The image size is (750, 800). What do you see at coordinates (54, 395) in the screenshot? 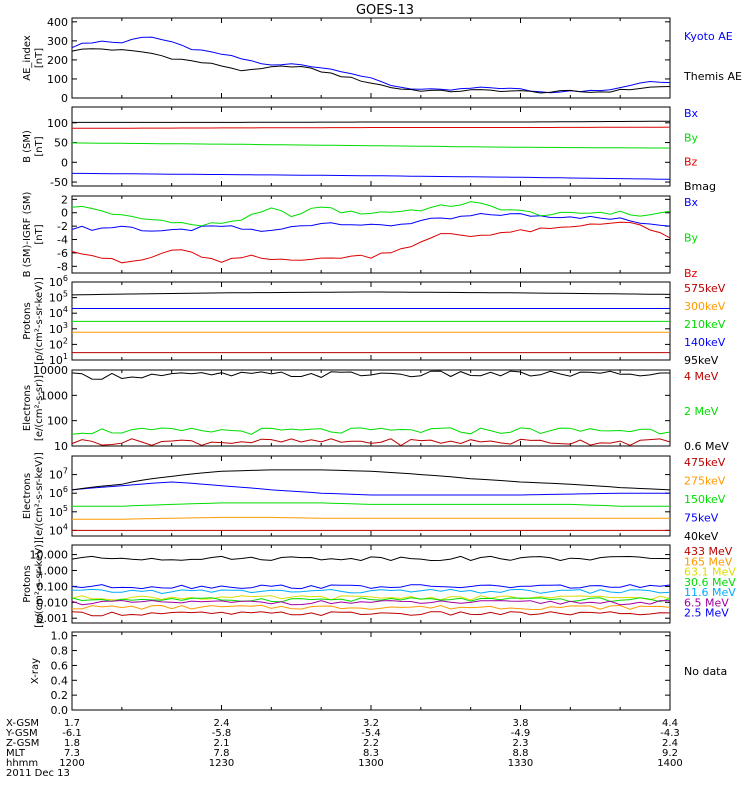
I see `y-tick-label: 1000` at bounding box center [54, 395].